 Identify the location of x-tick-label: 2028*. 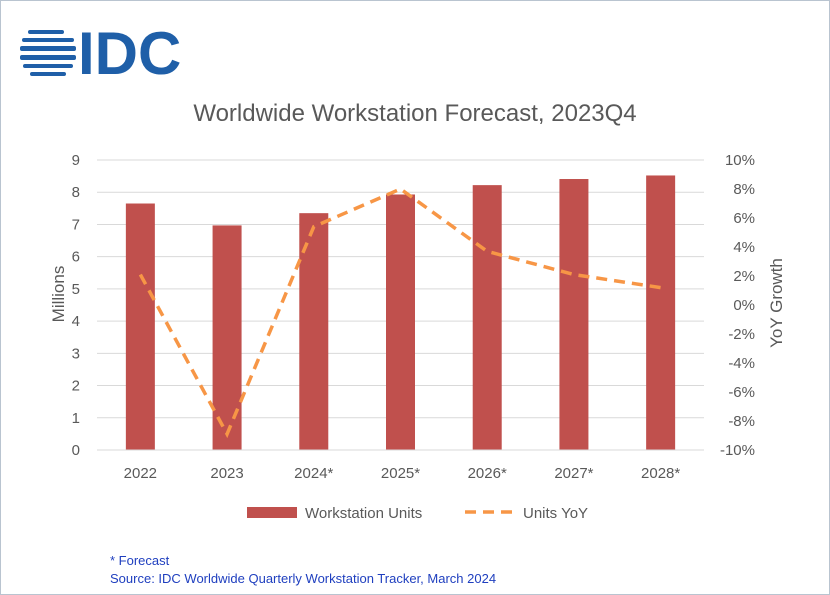
(660, 473).